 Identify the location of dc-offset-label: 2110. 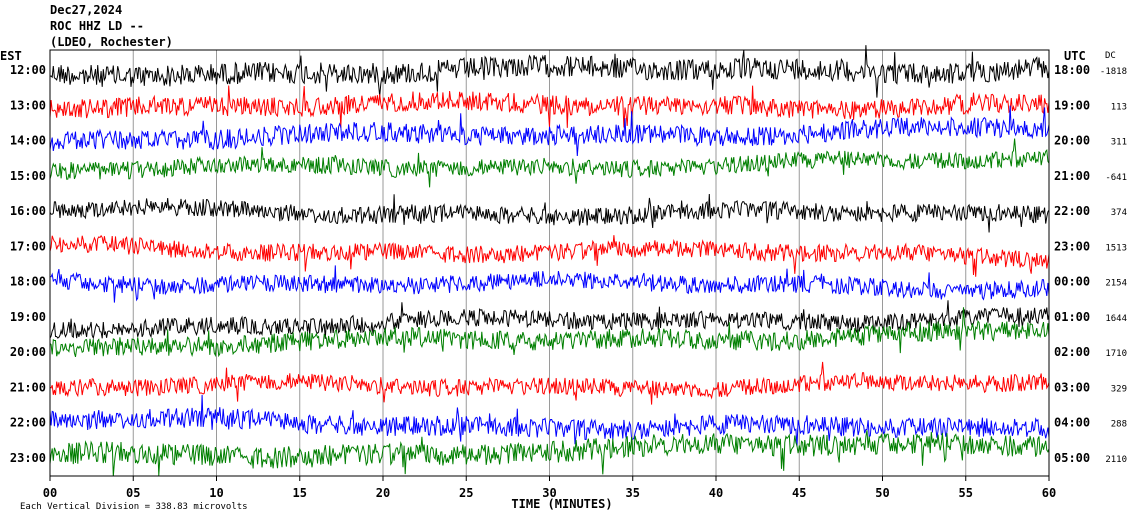
(1116, 460).